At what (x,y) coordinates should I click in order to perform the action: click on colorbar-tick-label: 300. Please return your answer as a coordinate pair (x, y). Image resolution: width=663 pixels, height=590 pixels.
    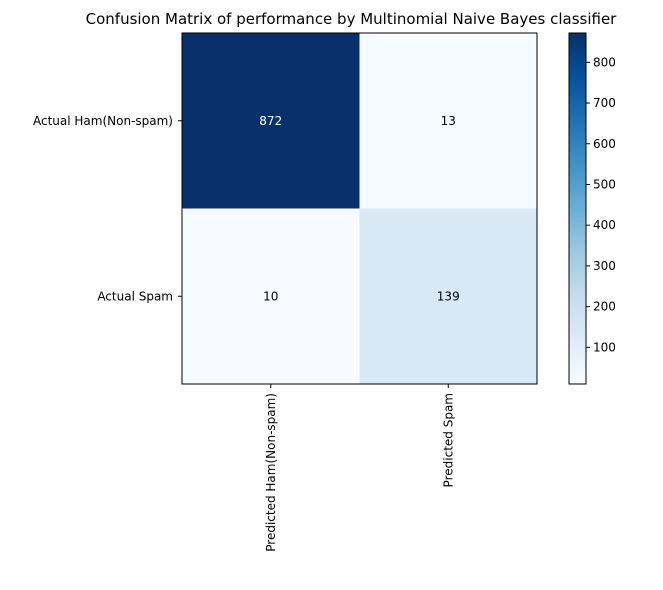
    Looking at the image, I should click on (604, 266).